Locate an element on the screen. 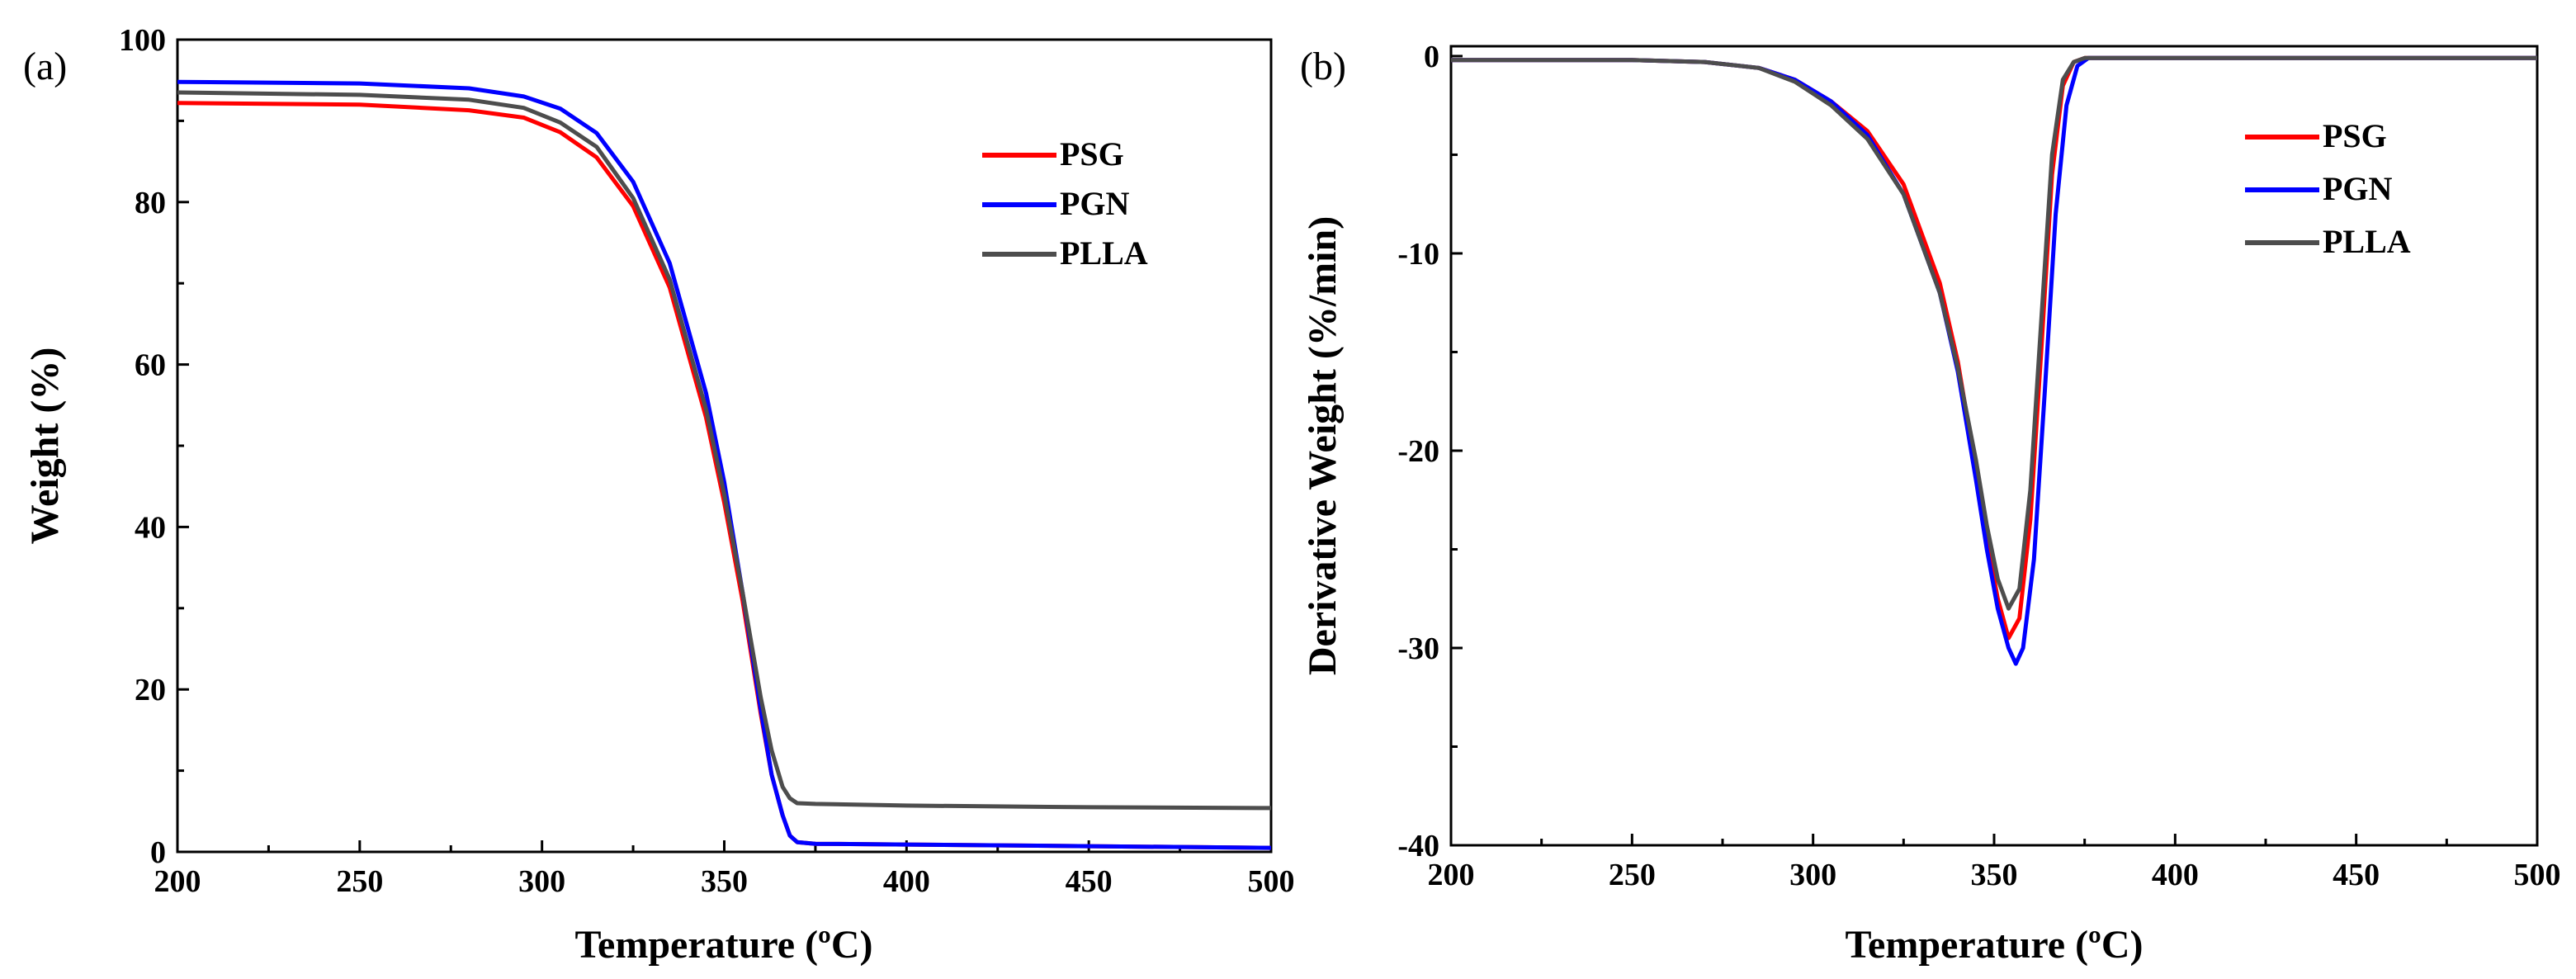  y-tick-label: 60 is located at coordinates (150, 365).